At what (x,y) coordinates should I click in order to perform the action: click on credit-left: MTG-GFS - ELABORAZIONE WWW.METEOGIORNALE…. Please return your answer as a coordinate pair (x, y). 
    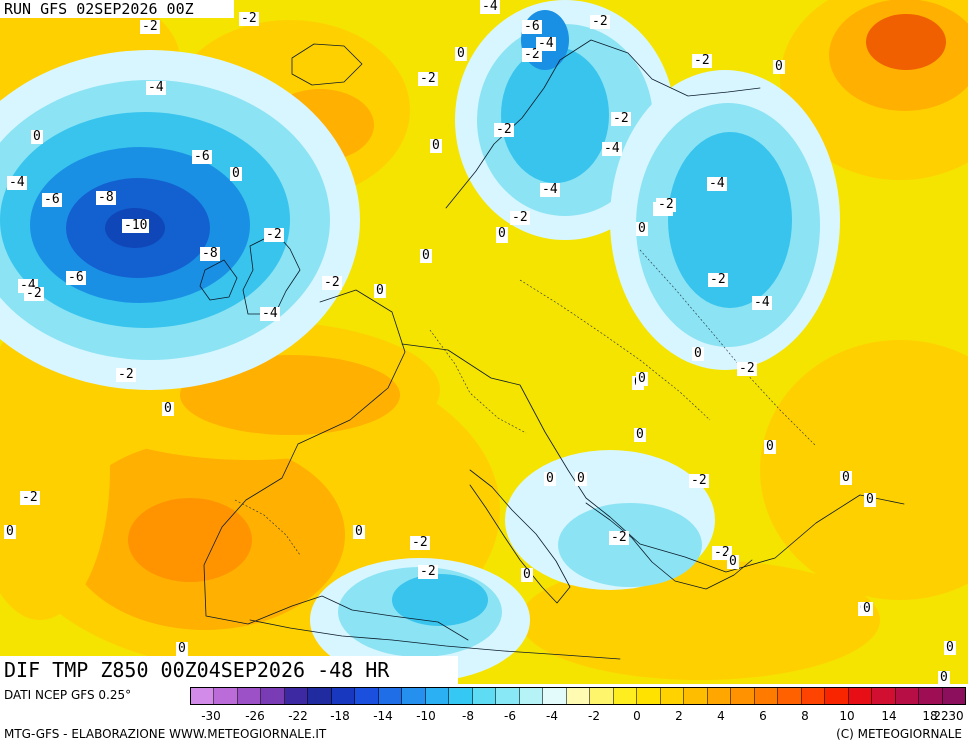
    Looking at the image, I should click on (165, 734).